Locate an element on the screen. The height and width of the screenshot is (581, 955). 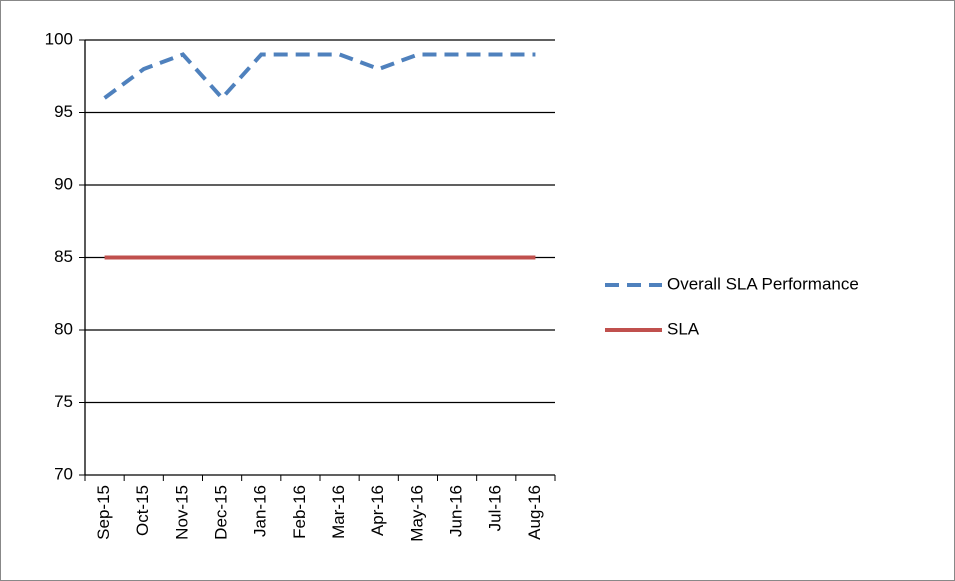
y-tick-label: 90 is located at coordinates (63, 183).